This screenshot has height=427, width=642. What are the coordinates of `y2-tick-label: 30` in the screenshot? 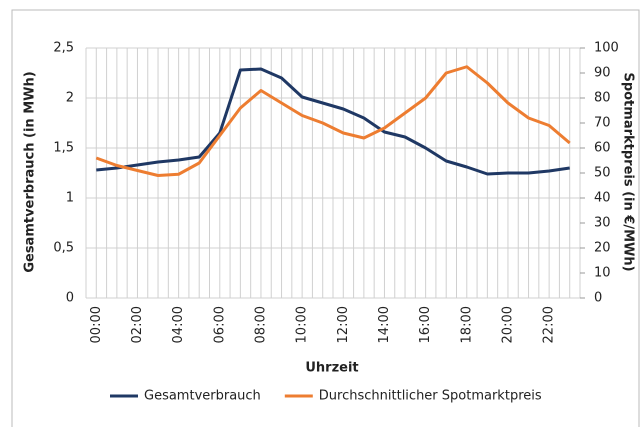 It's located at (602, 223).